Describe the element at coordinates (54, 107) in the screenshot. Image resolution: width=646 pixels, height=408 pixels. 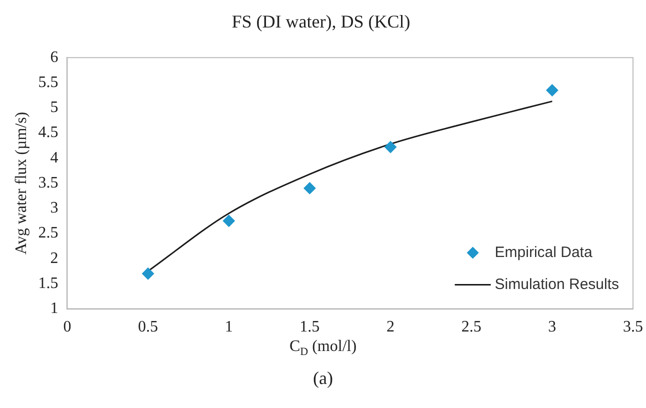
I see `y-tick-label: 5` at that location.